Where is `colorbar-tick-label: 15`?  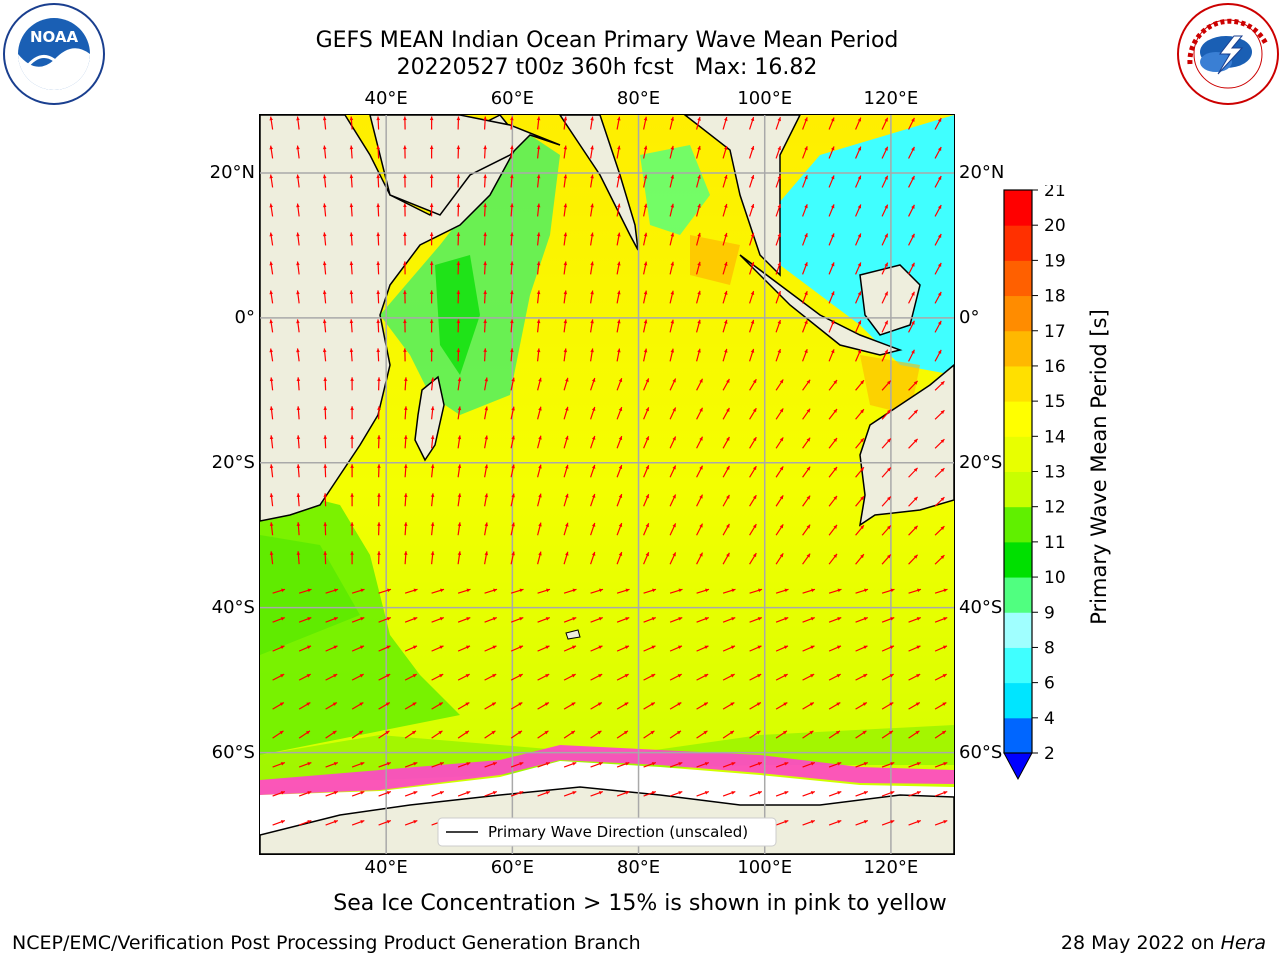
colorbar-tick-label: 15 is located at coordinates (1055, 402).